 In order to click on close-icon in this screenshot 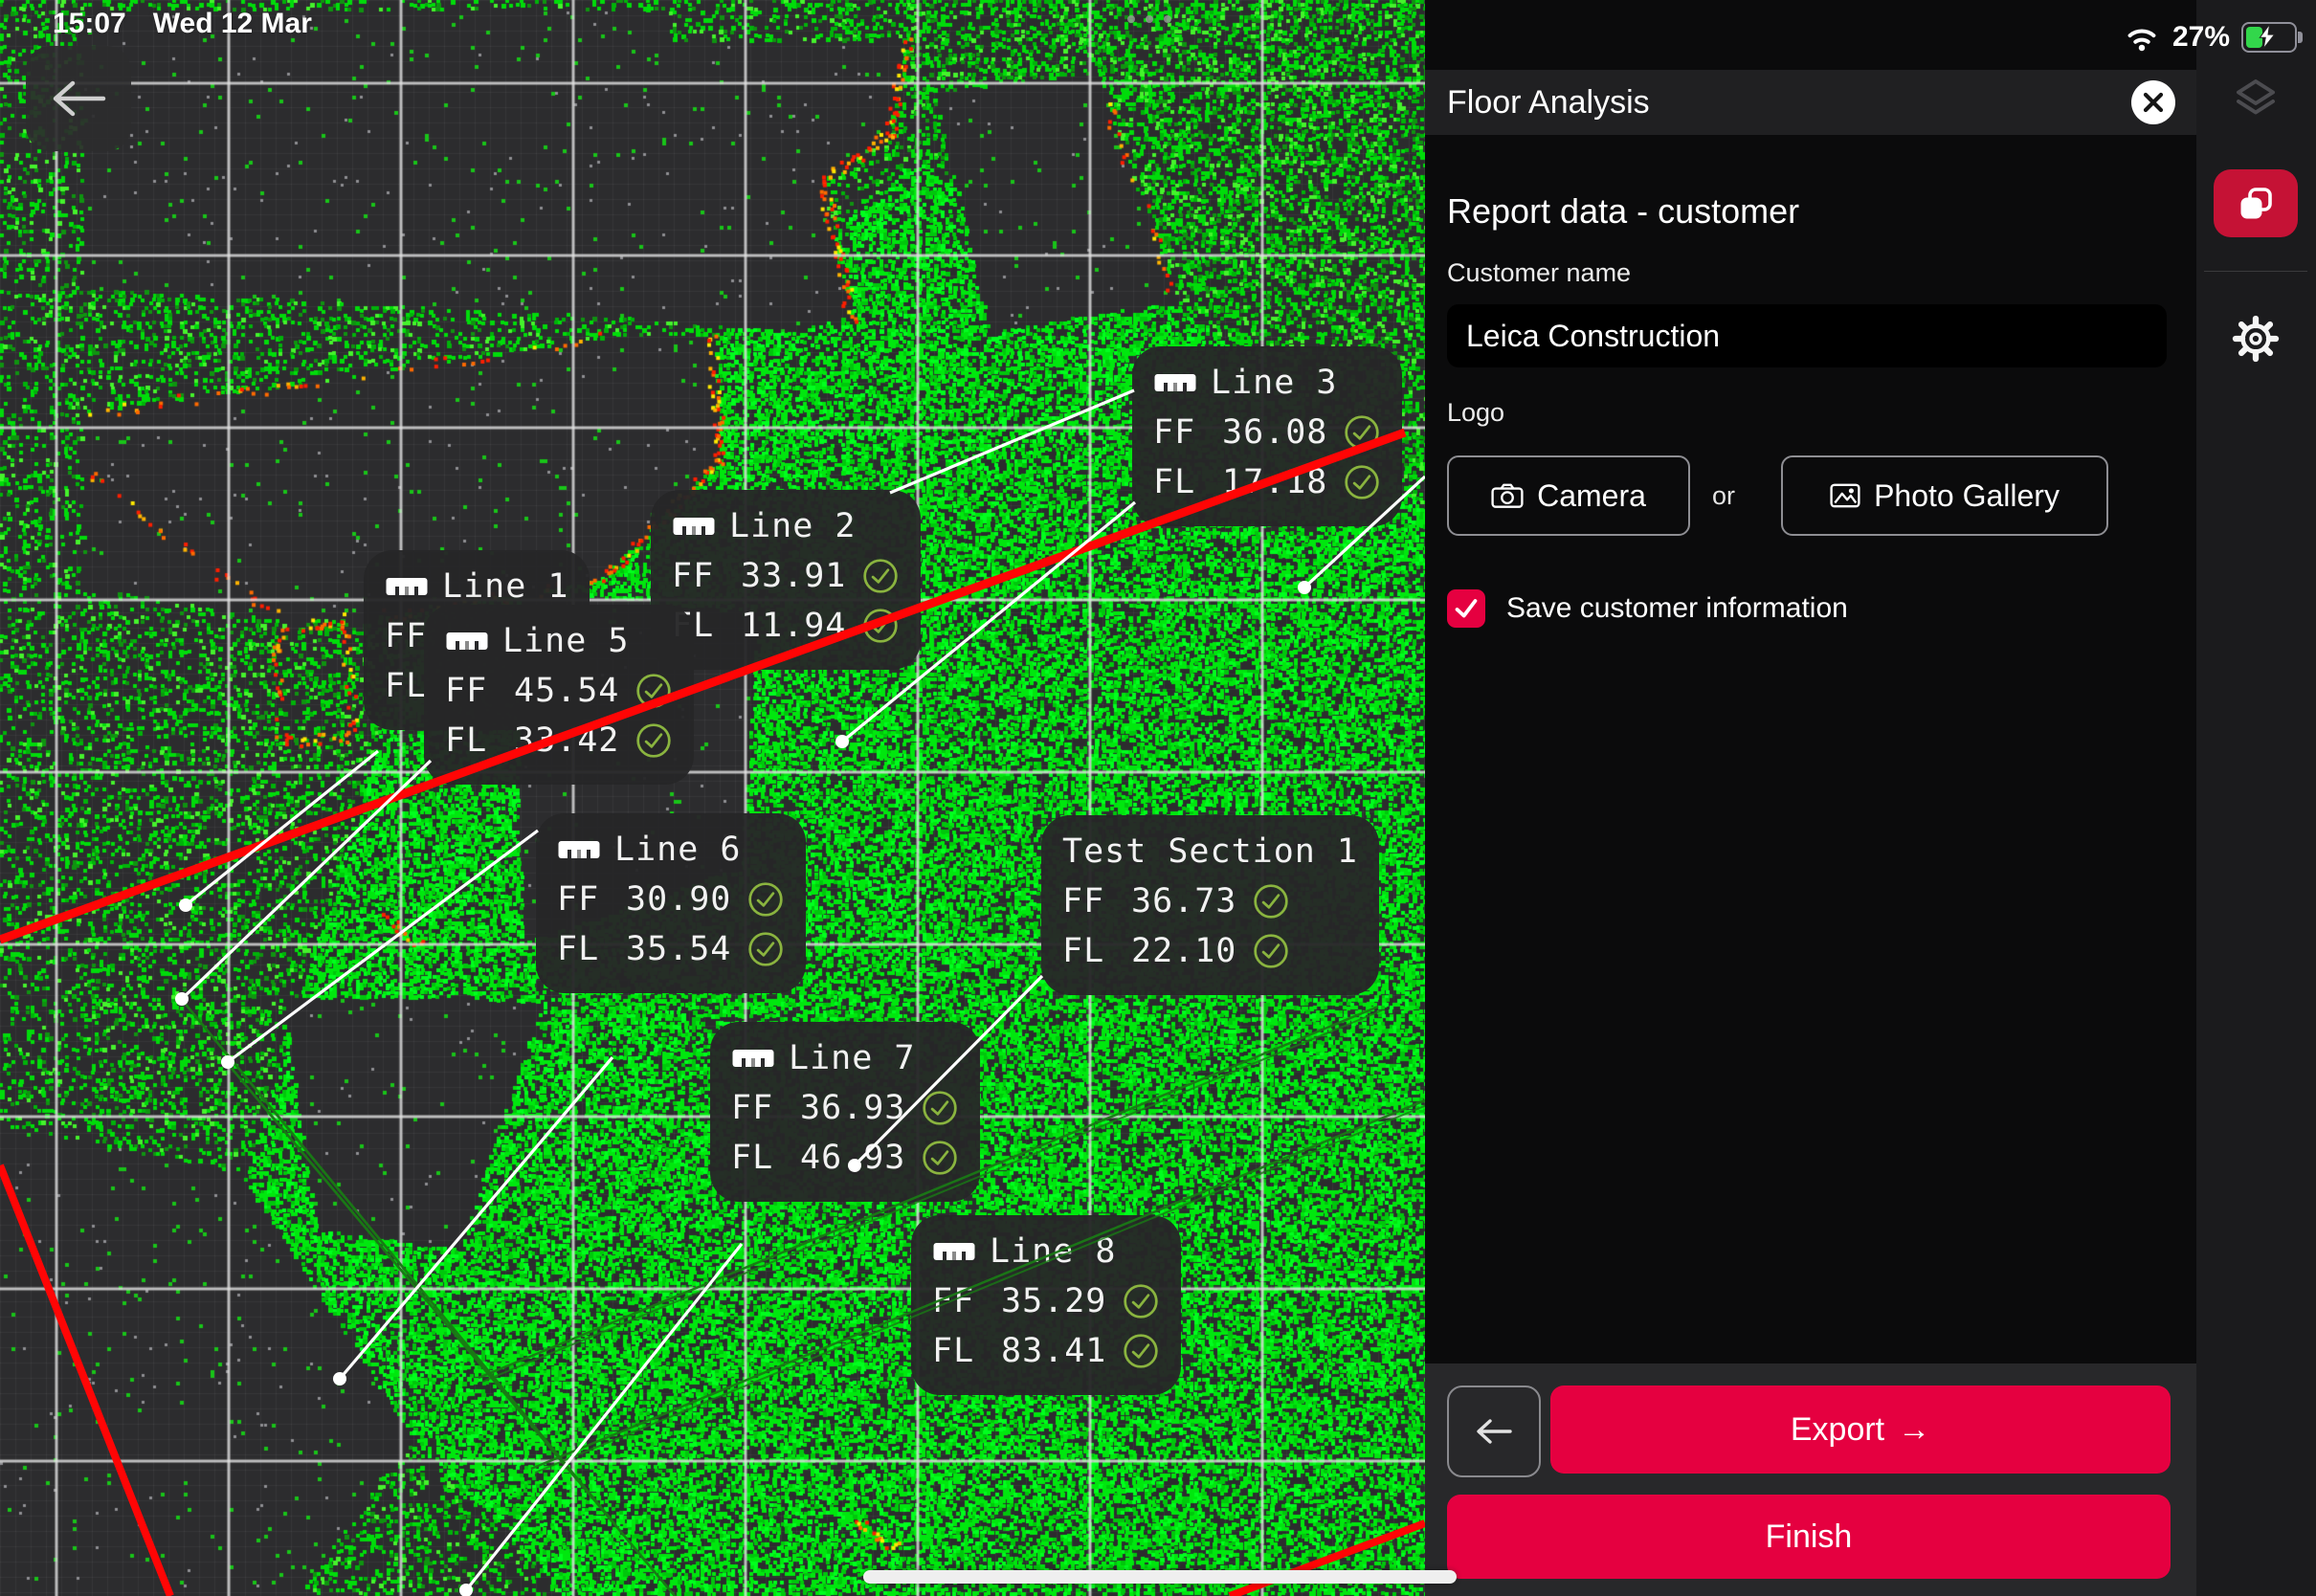, I will do `click(2153, 103)`.